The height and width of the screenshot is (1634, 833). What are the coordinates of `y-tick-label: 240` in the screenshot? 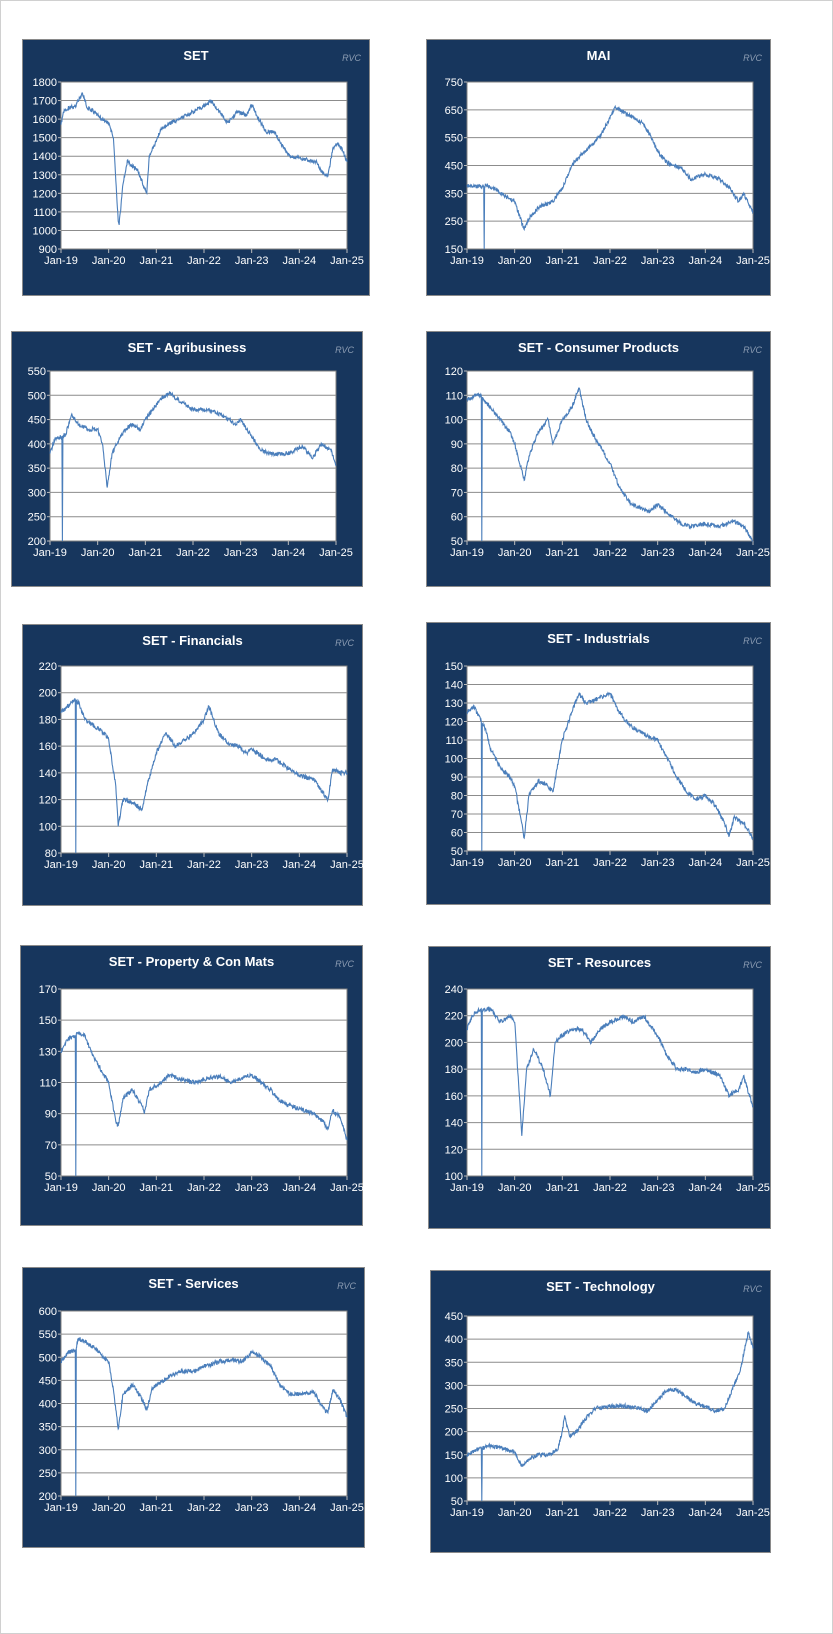 It's located at (454, 990).